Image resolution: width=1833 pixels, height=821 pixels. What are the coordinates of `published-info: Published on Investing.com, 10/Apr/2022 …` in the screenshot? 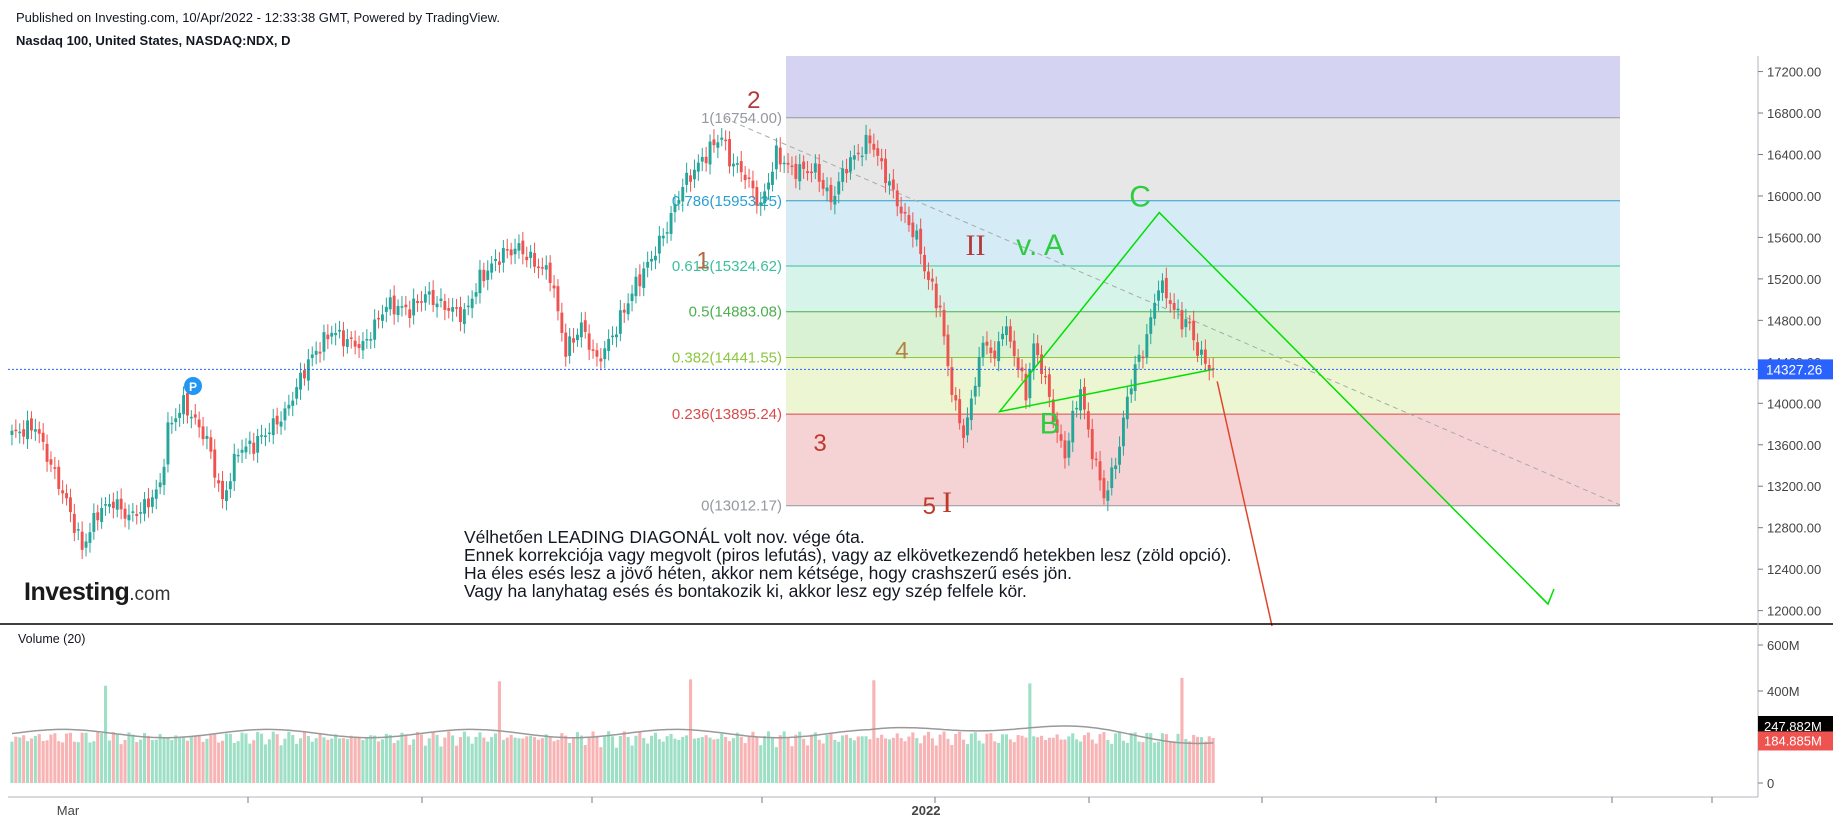 It's located at (258, 17).